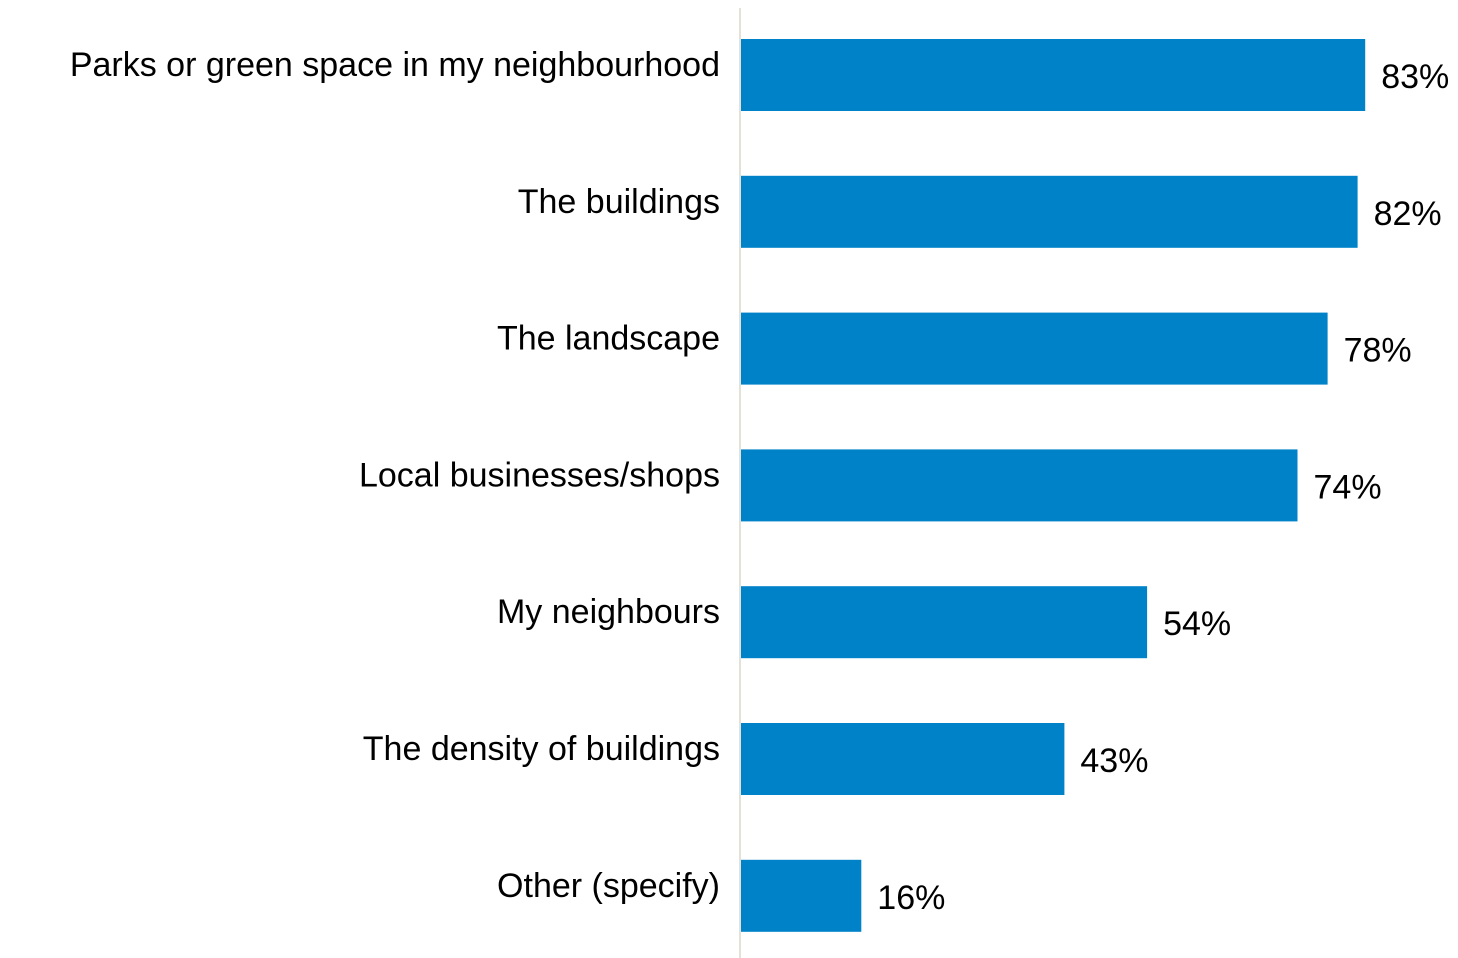  Describe the element at coordinates (539, 475) in the screenshot. I see `category-label-3: Local businesses/shops` at that location.